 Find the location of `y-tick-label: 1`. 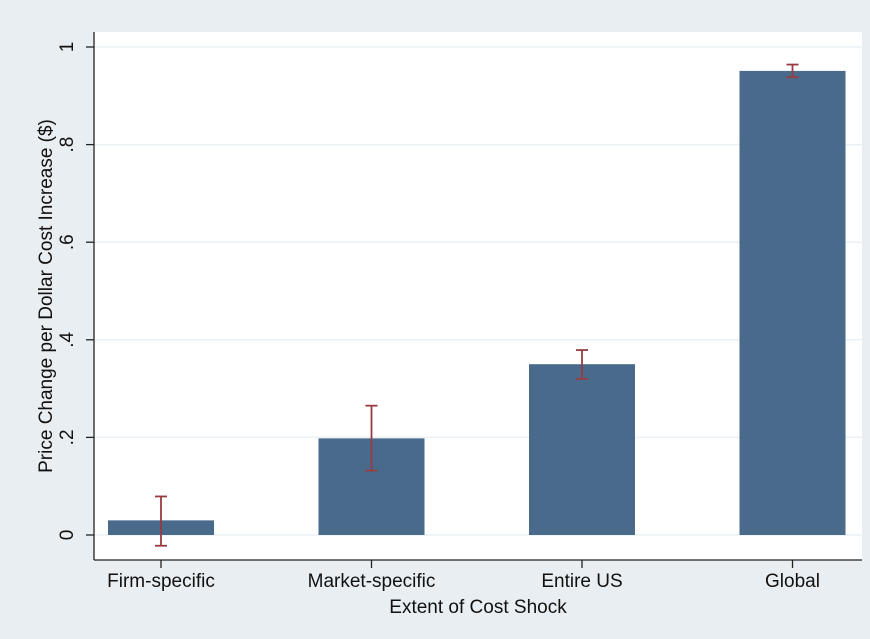

y-tick-label: 1 is located at coordinates (67, 47).